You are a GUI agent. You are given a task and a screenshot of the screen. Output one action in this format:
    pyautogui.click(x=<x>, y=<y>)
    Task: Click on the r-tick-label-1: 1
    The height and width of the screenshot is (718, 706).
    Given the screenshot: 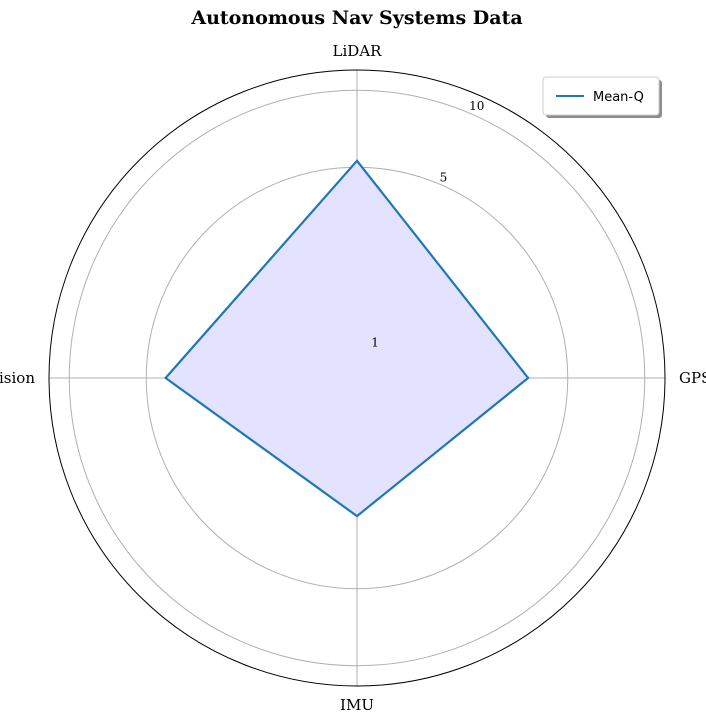 What is the action you would take?
    pyautogui.click(x=375, y=342)
    